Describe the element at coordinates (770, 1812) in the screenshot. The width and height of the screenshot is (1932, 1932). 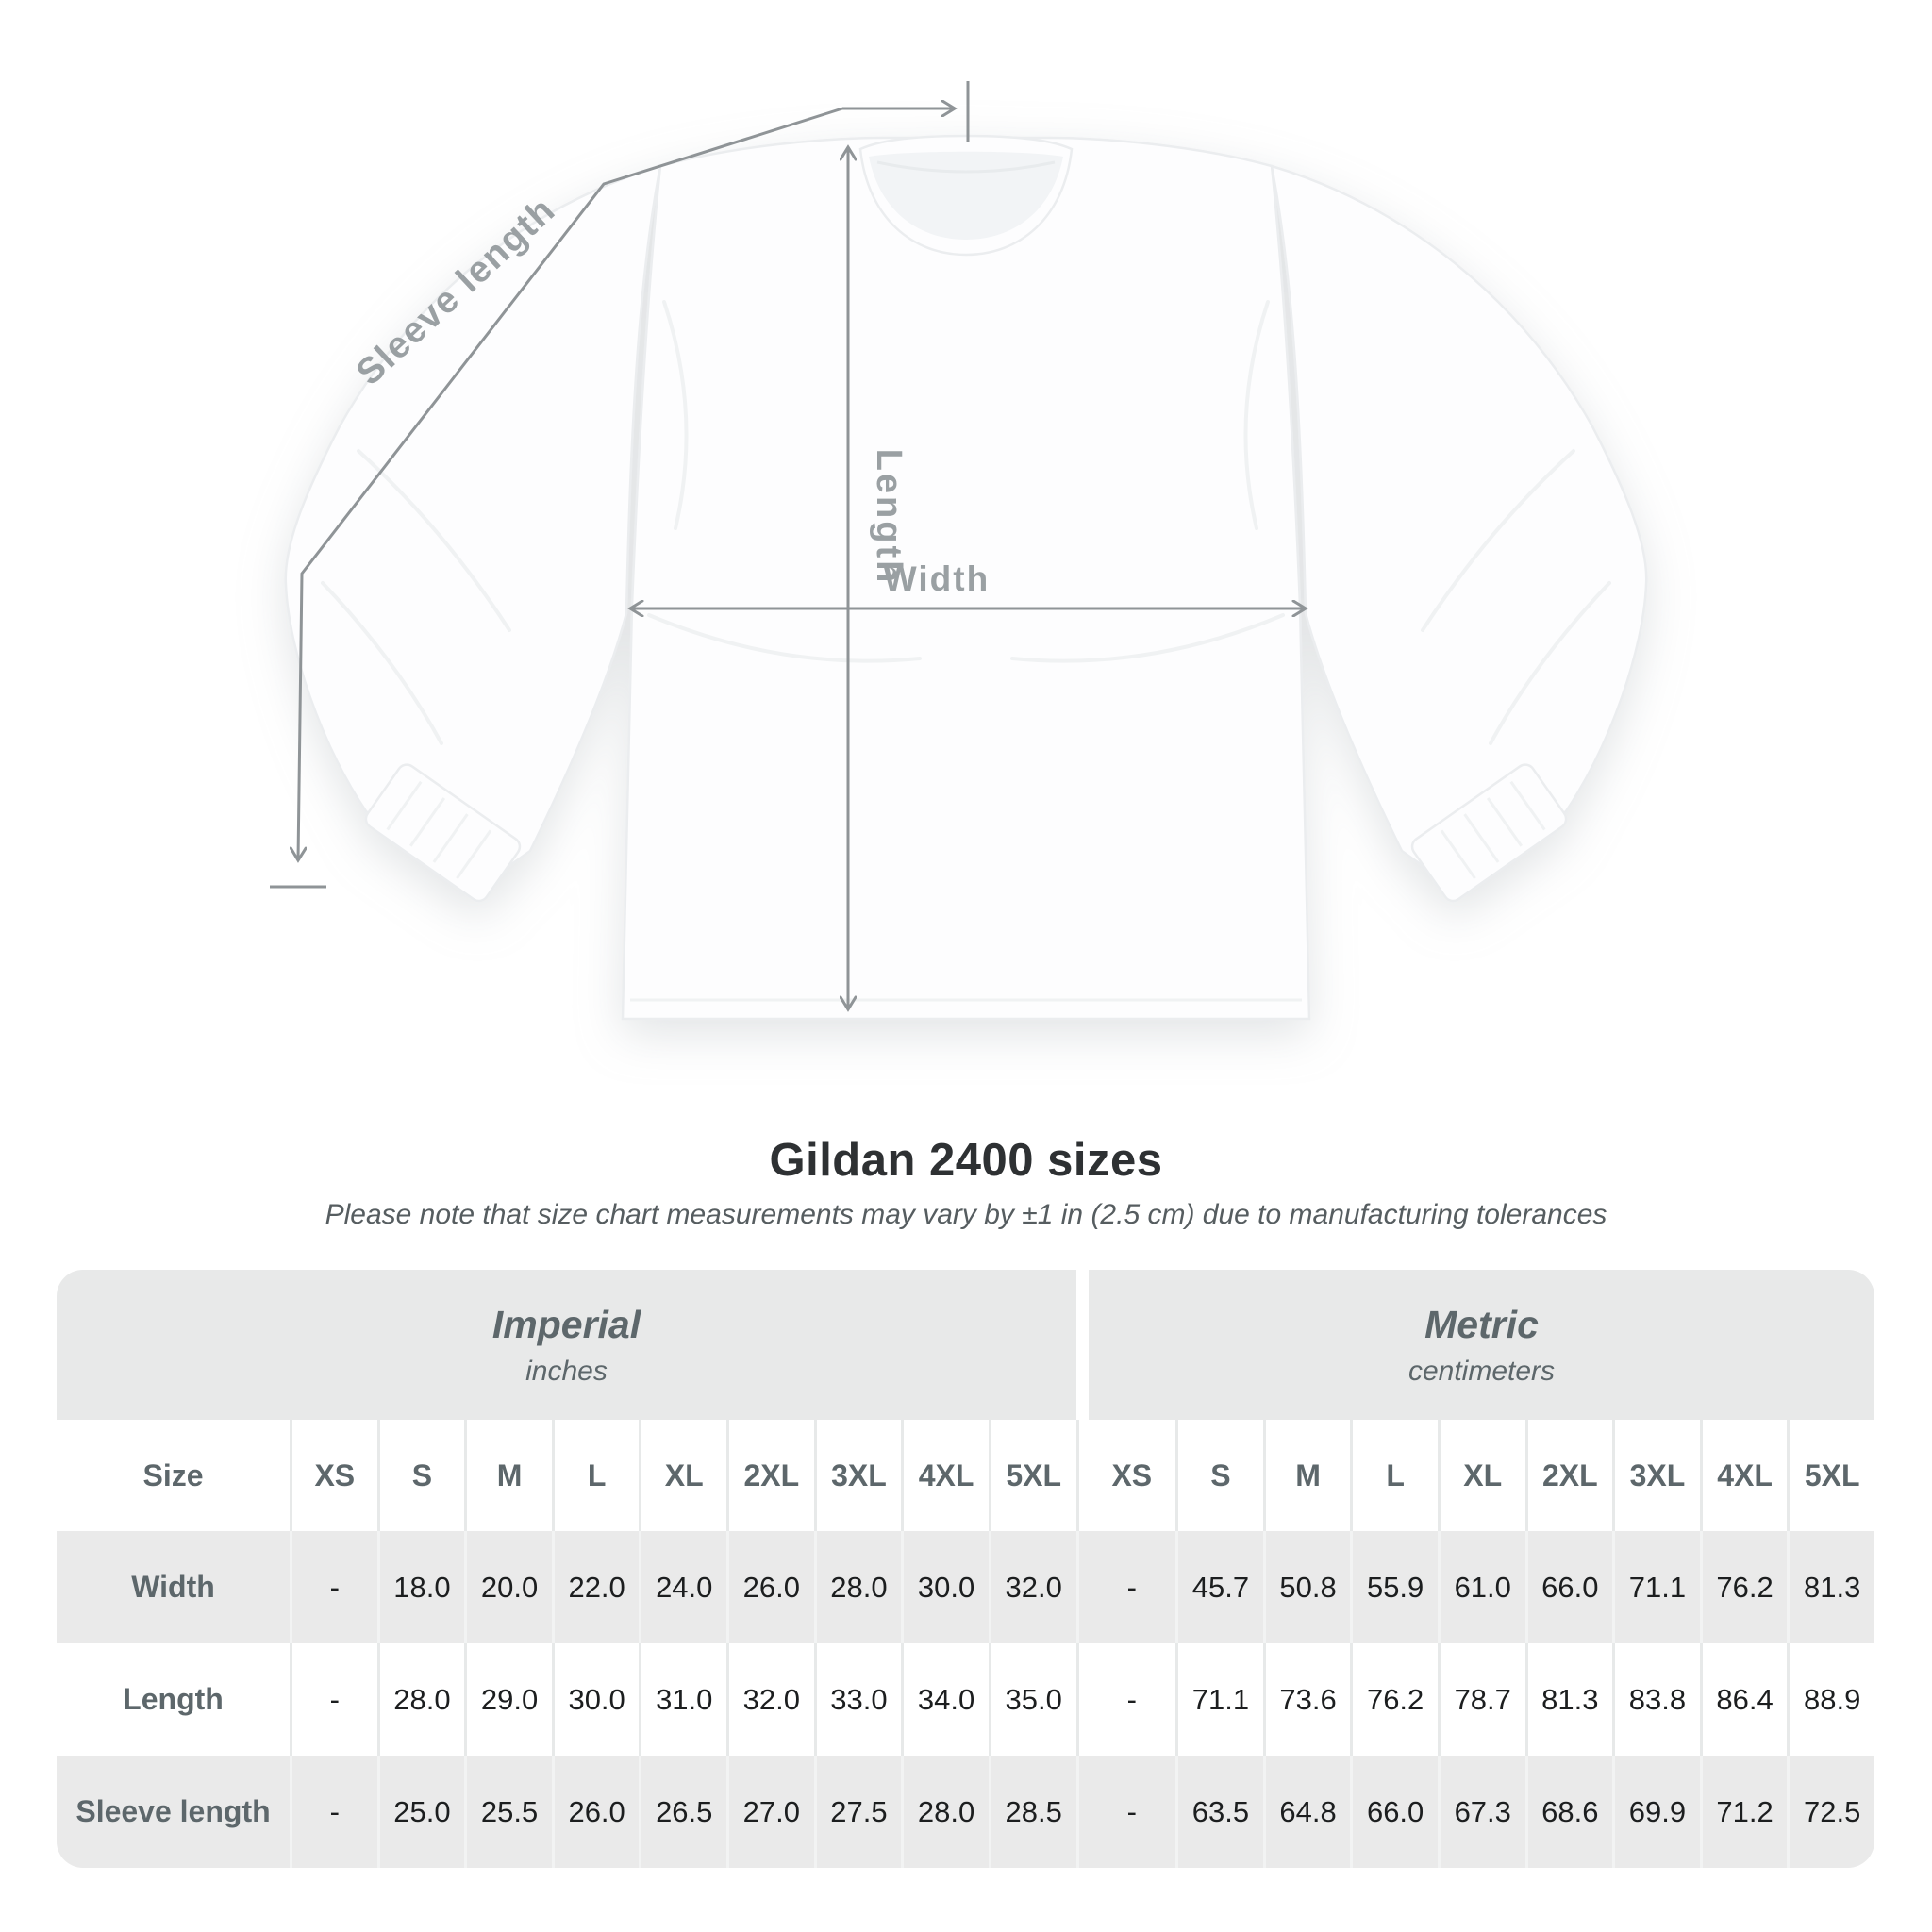
I see `imperial-value: 27.0` at that location.